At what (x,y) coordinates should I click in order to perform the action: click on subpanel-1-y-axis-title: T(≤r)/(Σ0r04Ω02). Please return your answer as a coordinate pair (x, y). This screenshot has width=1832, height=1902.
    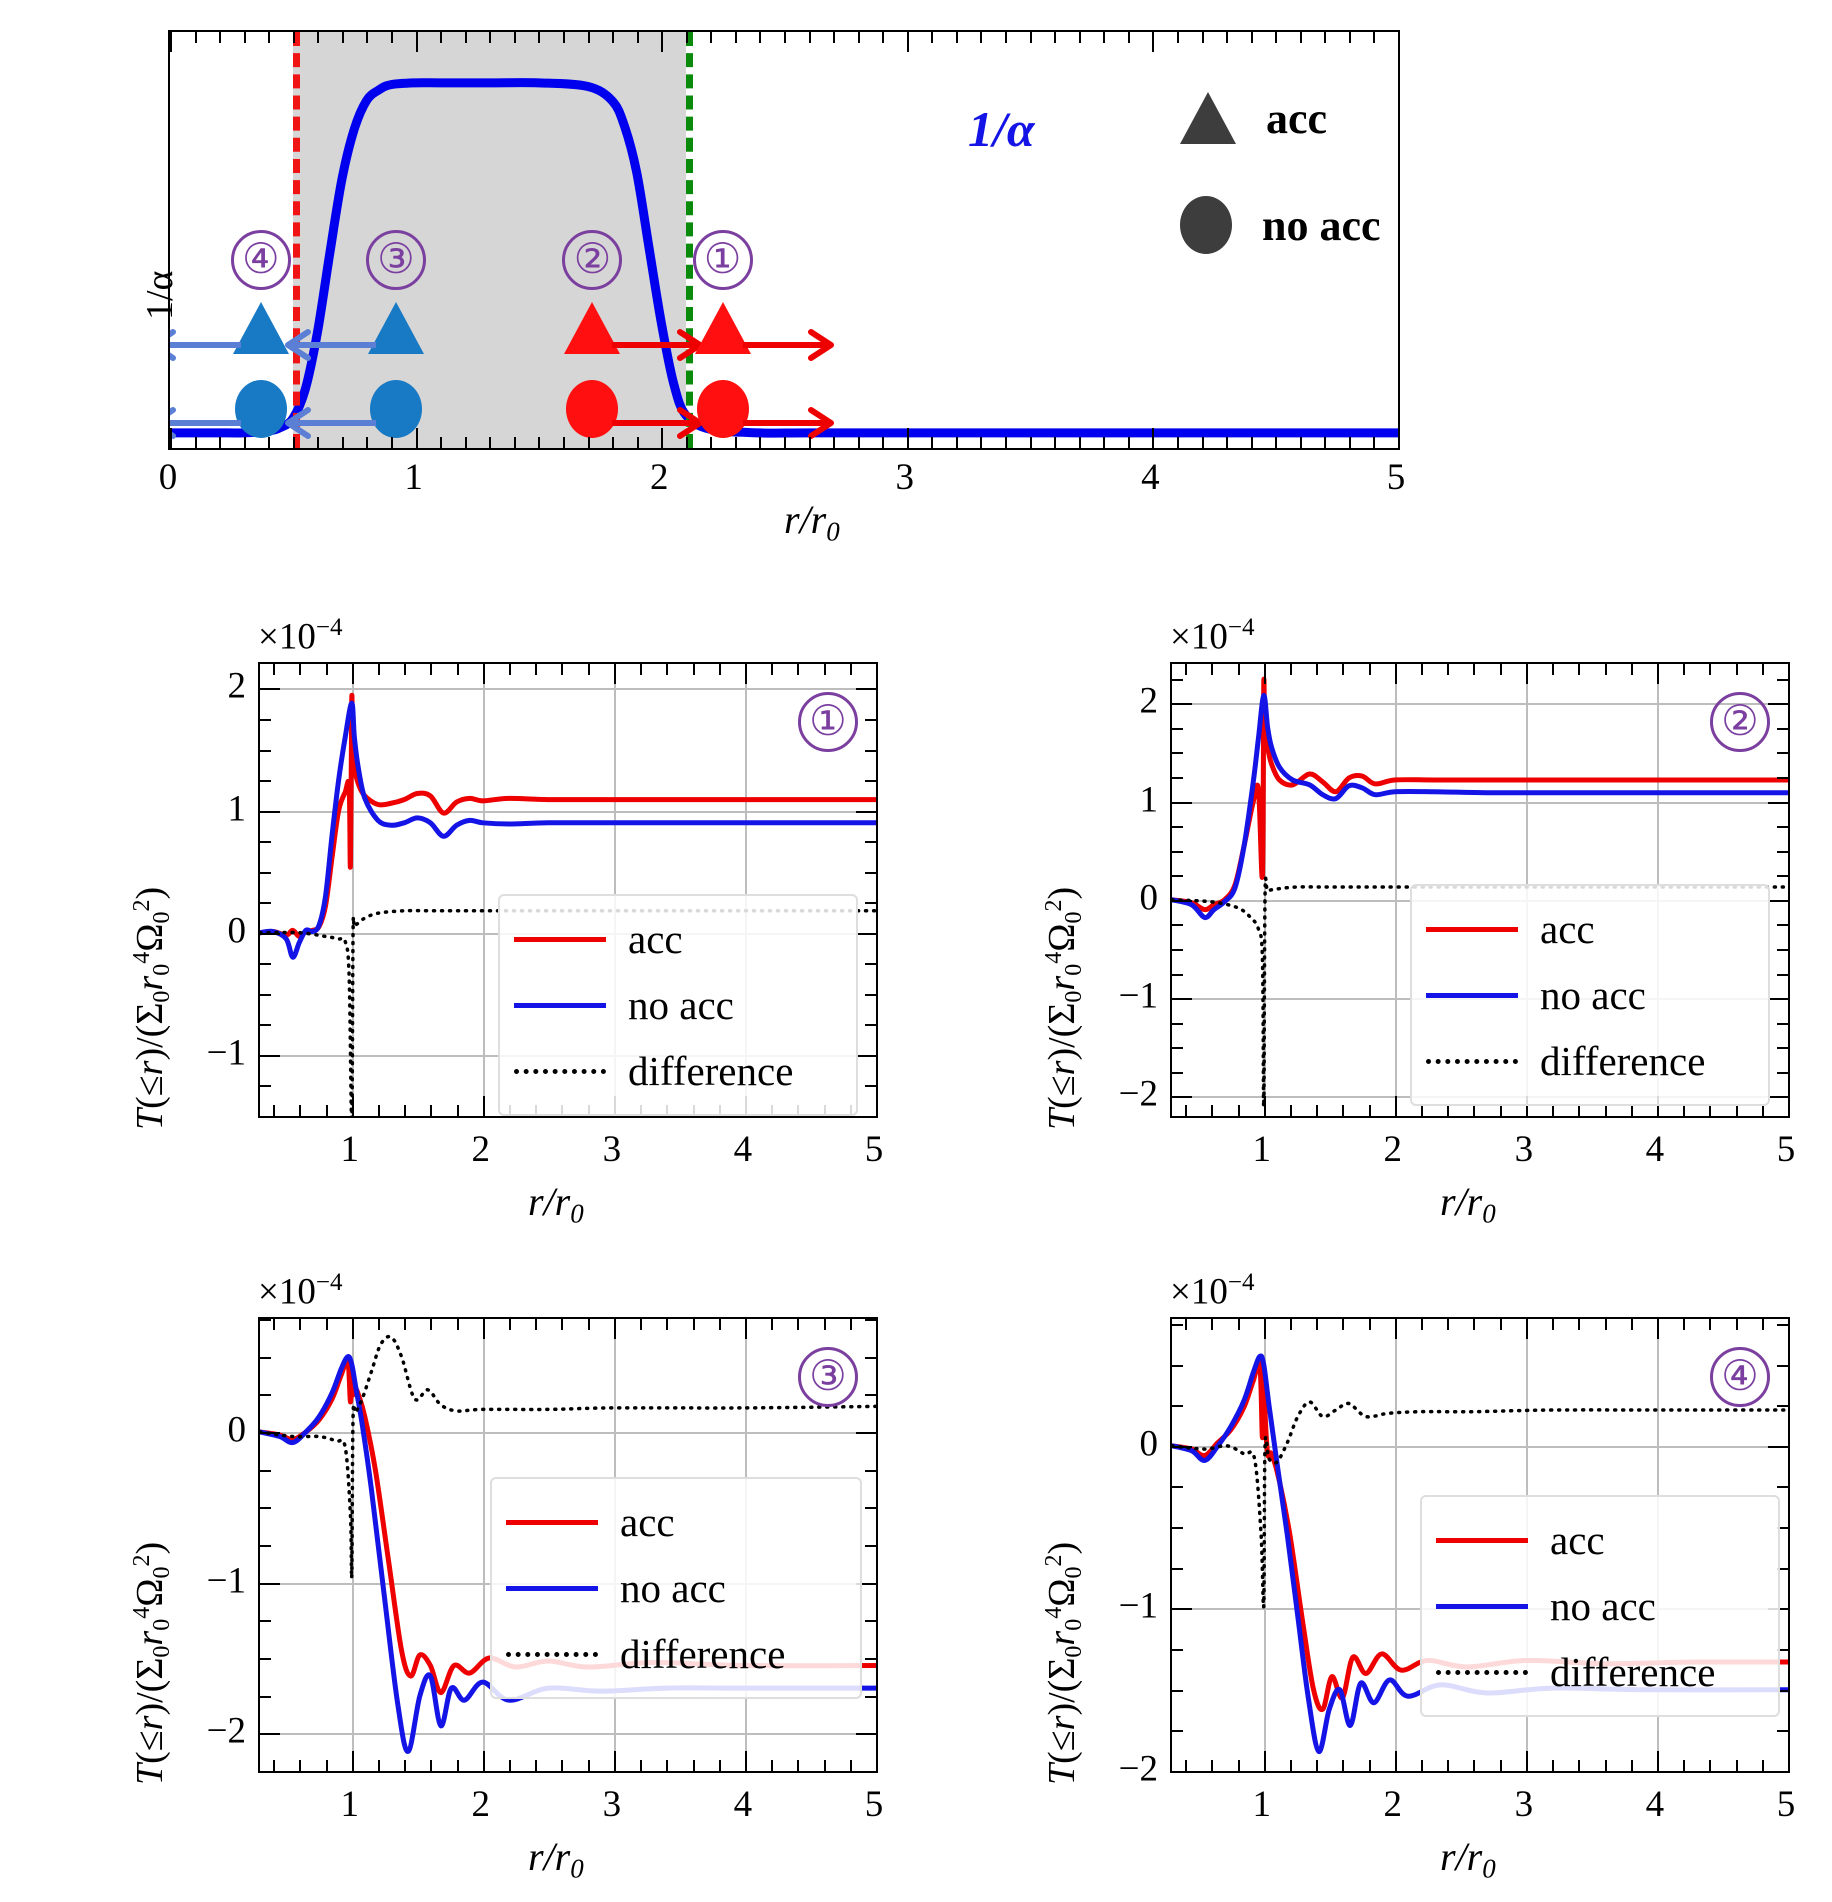
    Looking at the image, I should click on (152, 1008).